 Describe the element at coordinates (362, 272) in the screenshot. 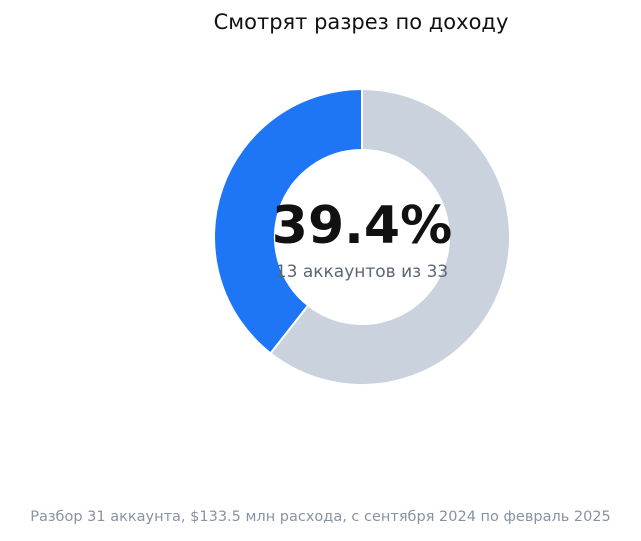

I see `center-label: 13 аккаунтов из 33` at that location.